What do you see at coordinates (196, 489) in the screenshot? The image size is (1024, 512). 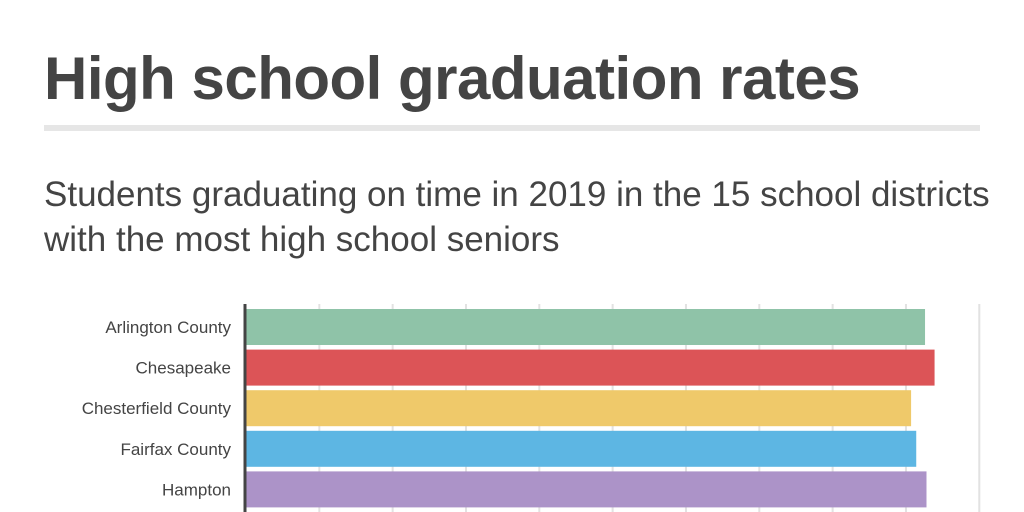 I see `category-label: Hampton` at bounding box center [196, 489].